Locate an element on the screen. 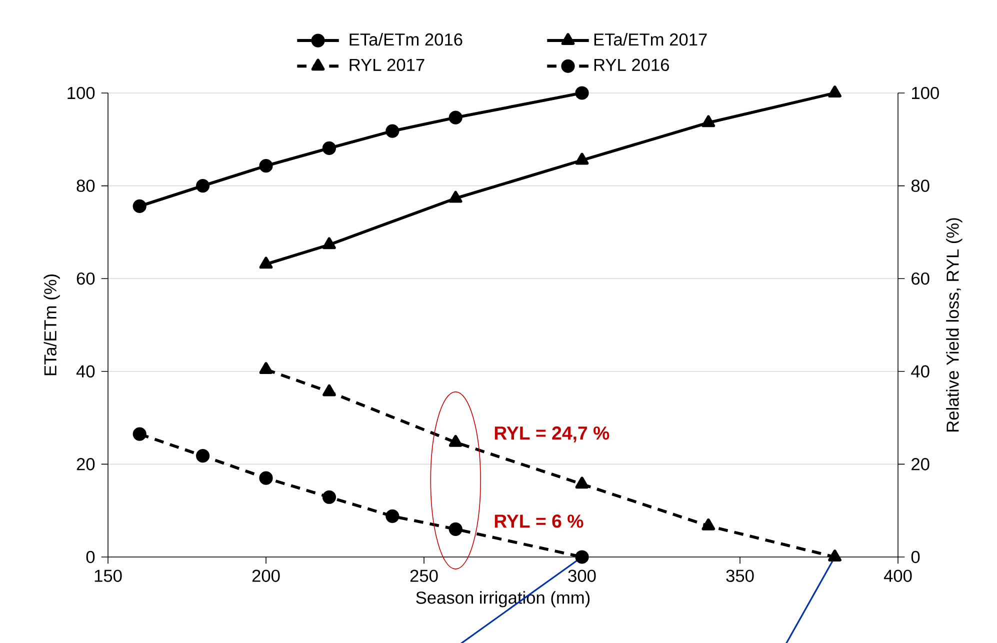 The height and width of the screenshot is (643, 997). y-tick-label: 60 is located at coordinates (85, 278).